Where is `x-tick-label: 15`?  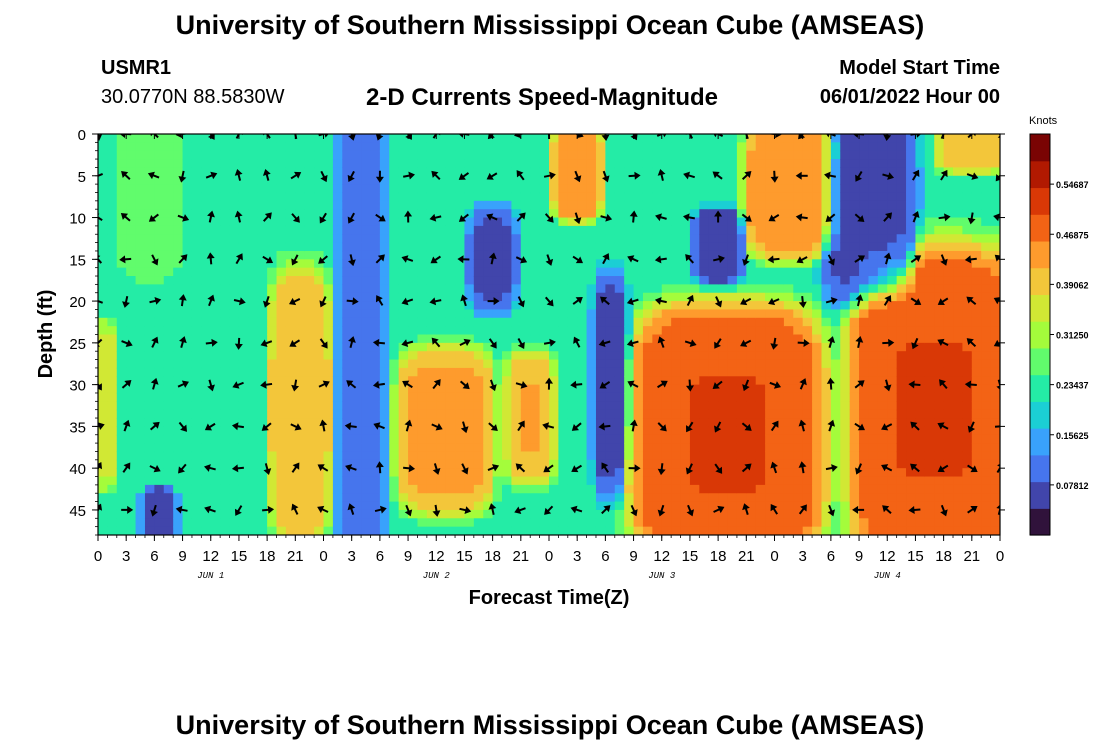
x-tick-label: 15 is located at coordinates (239, 556).